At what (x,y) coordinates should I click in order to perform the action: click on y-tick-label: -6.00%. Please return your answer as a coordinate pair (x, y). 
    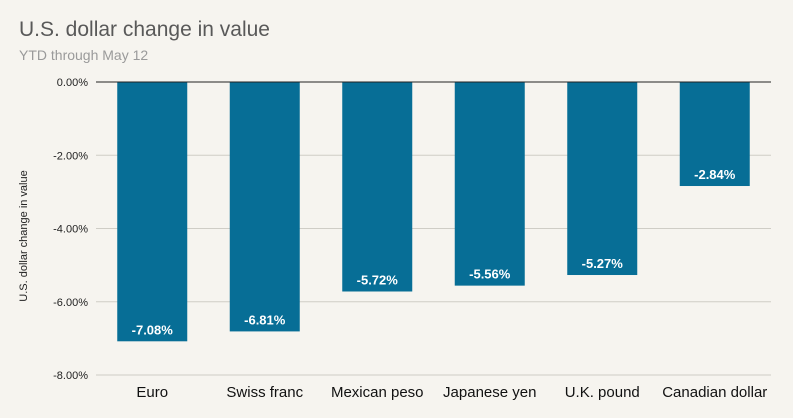
    Looking at the image, I should click on (70, 303).